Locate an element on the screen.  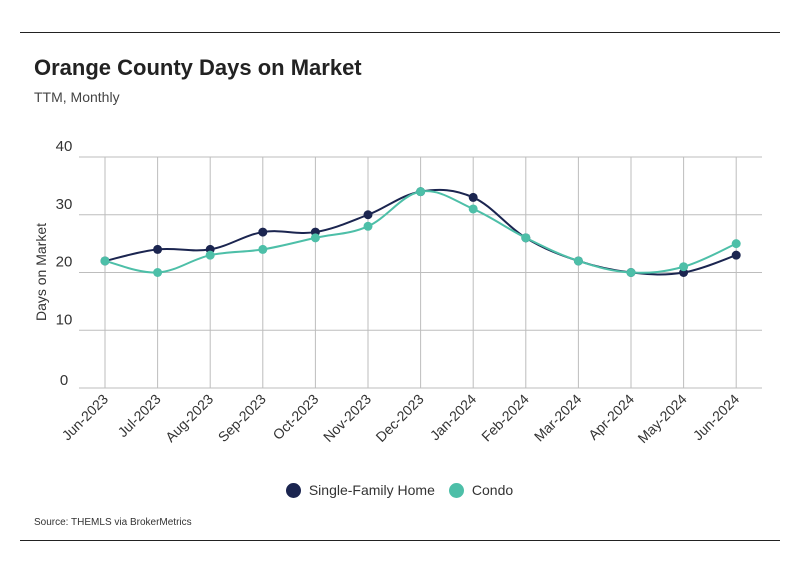
legend-label-condo: Condo is located at coordinates (492, 490).